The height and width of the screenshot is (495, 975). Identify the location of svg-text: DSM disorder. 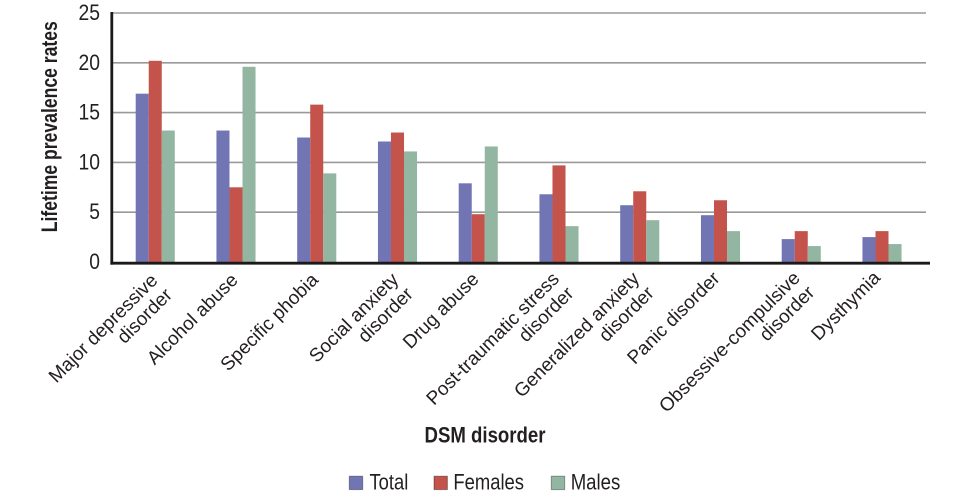
(485, 434).